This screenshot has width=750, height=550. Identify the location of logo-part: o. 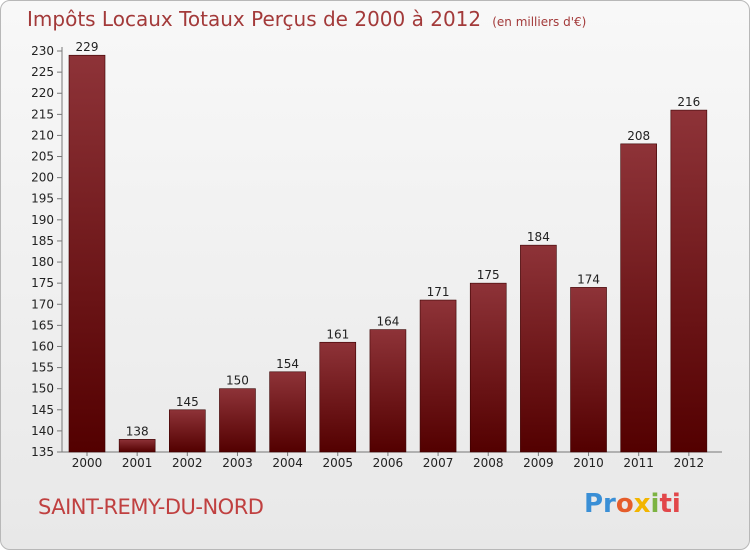
(624, 504).